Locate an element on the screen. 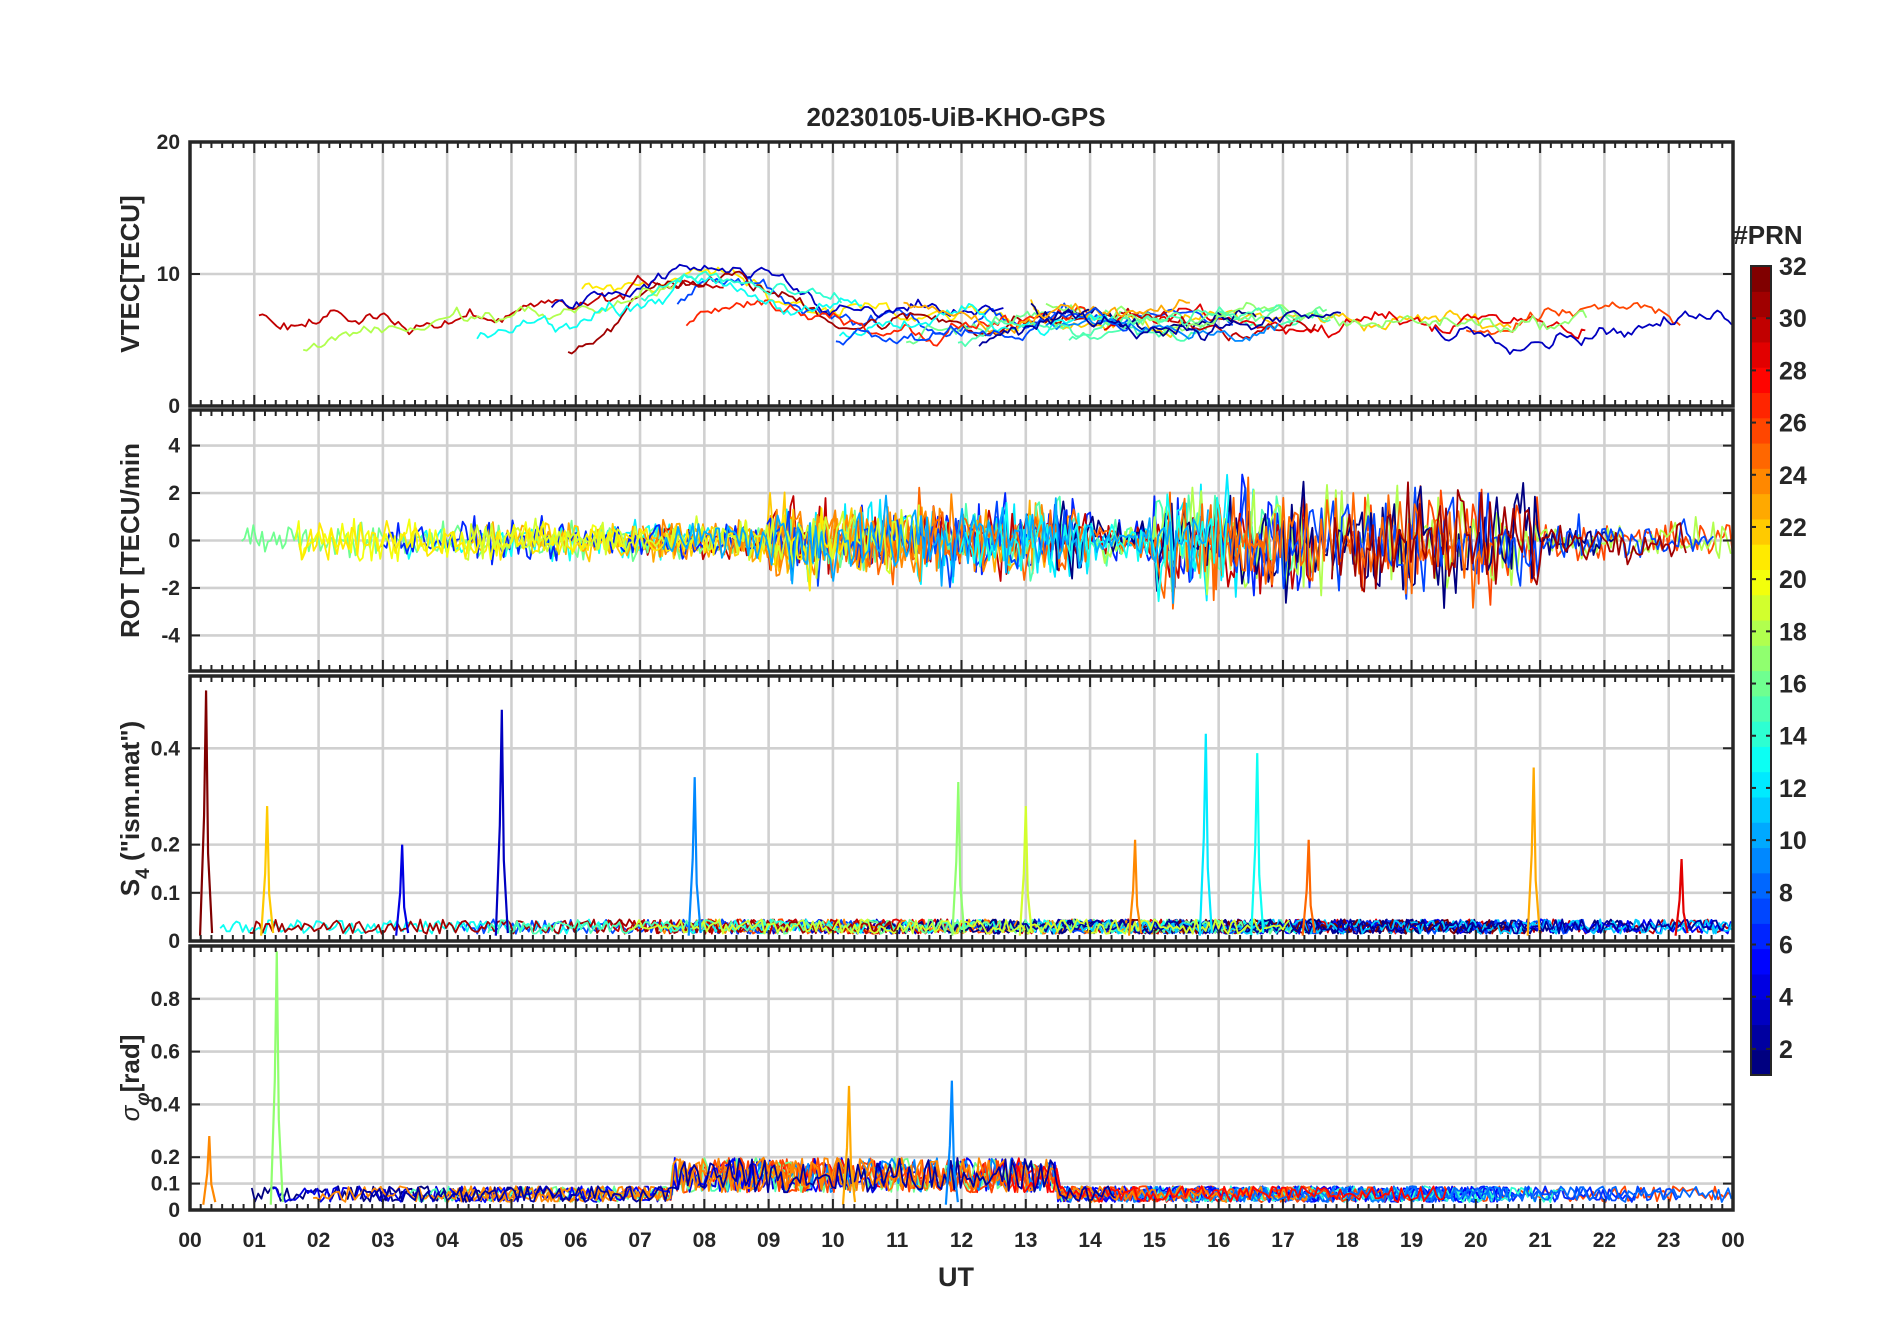 The height and width of the screenshot is (1330, 1902). x-tick-label: 15 is located at coordinates (1155, 1240).